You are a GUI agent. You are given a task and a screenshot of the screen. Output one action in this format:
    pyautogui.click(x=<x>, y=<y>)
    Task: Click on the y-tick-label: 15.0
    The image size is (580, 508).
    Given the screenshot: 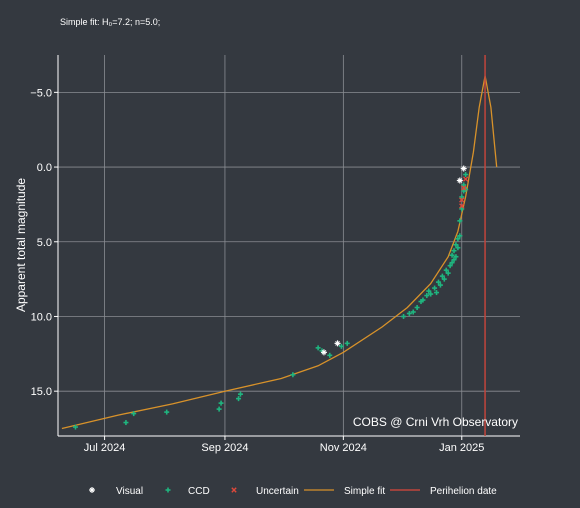 What is the action you would take?
    pyautogui.click(x=41, y=392)
    